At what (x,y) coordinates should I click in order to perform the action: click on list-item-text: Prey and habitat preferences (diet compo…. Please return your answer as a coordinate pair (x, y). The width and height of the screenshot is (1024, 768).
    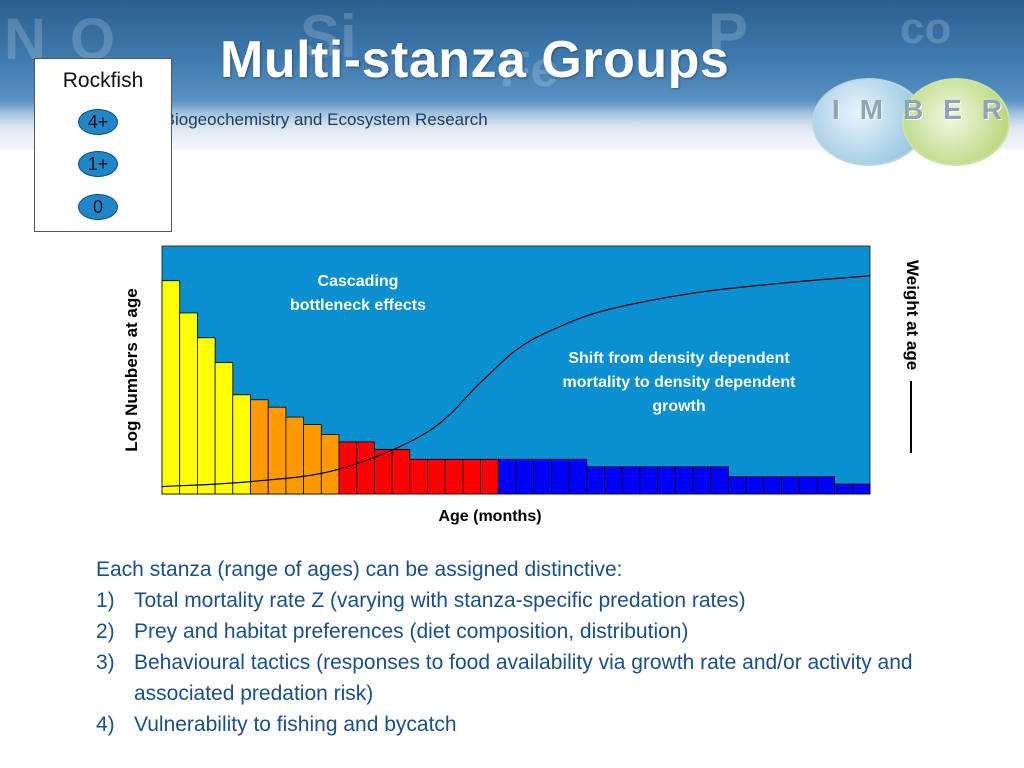
    Looking at the image, I should click on (411, 631).